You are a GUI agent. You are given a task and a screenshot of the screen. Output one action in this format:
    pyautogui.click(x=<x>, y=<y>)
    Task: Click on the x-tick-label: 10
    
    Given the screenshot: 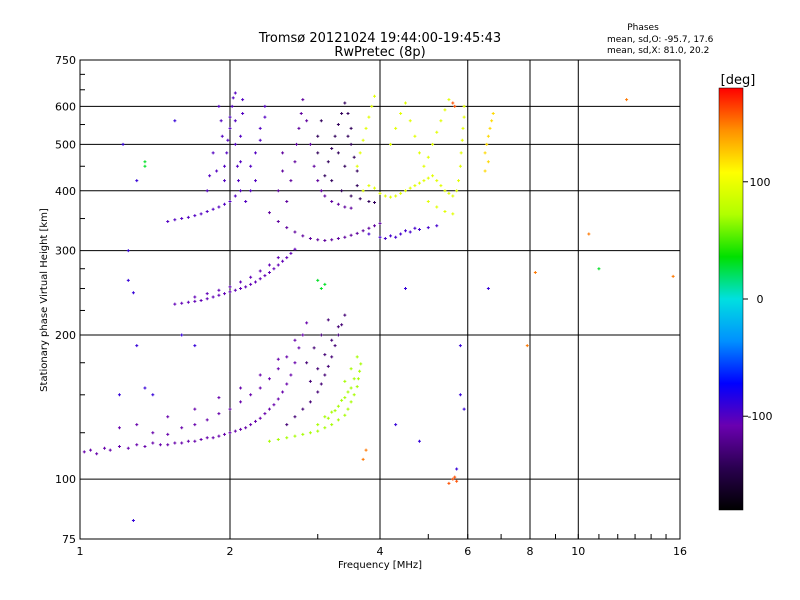 What is the action you would take?
    pyautogui.click(x=578, y=551)
    